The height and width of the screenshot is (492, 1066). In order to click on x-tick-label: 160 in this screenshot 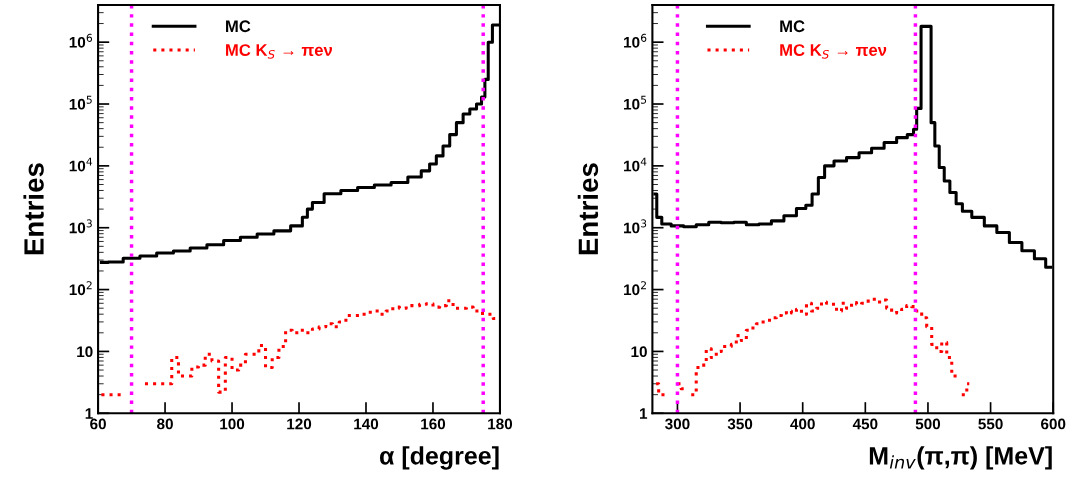, I will do `click(433, 424)`.